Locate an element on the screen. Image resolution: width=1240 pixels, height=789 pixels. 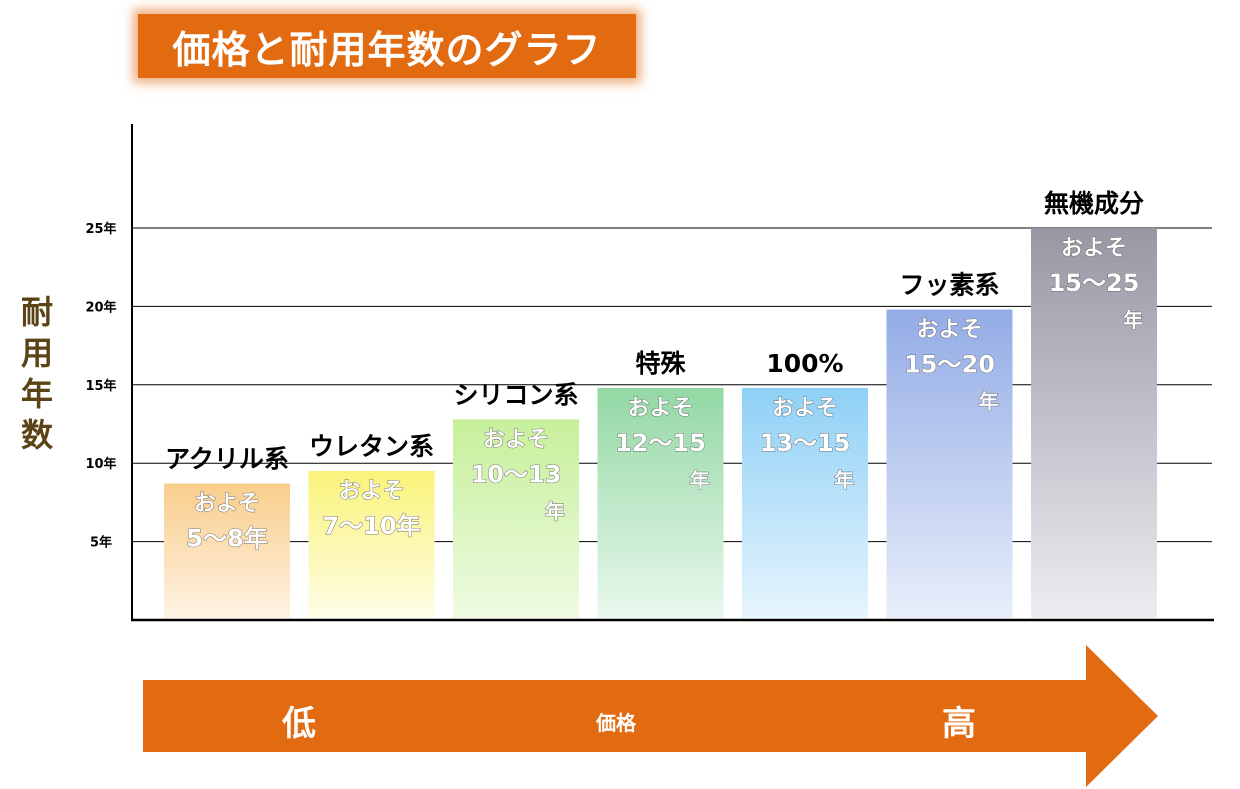
category-label: ウレタン系 is located at coordinates (371, 446).